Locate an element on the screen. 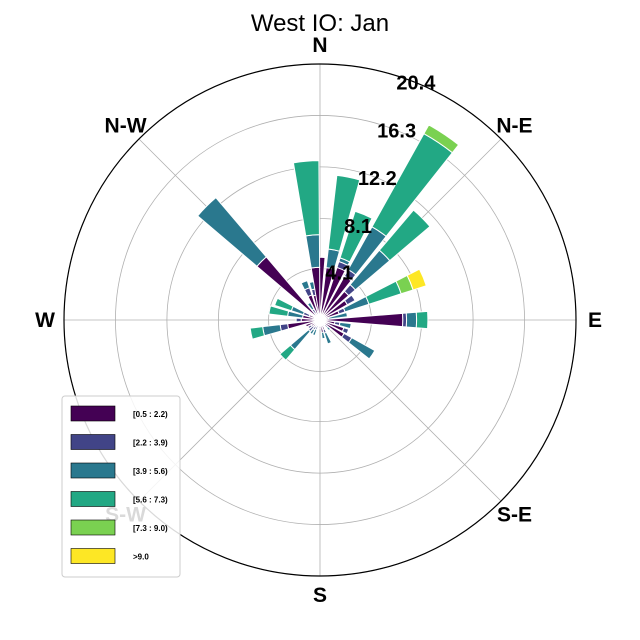 This screenshot has width=640, height=640. direction-label: N is located at coordinates (319, 45).